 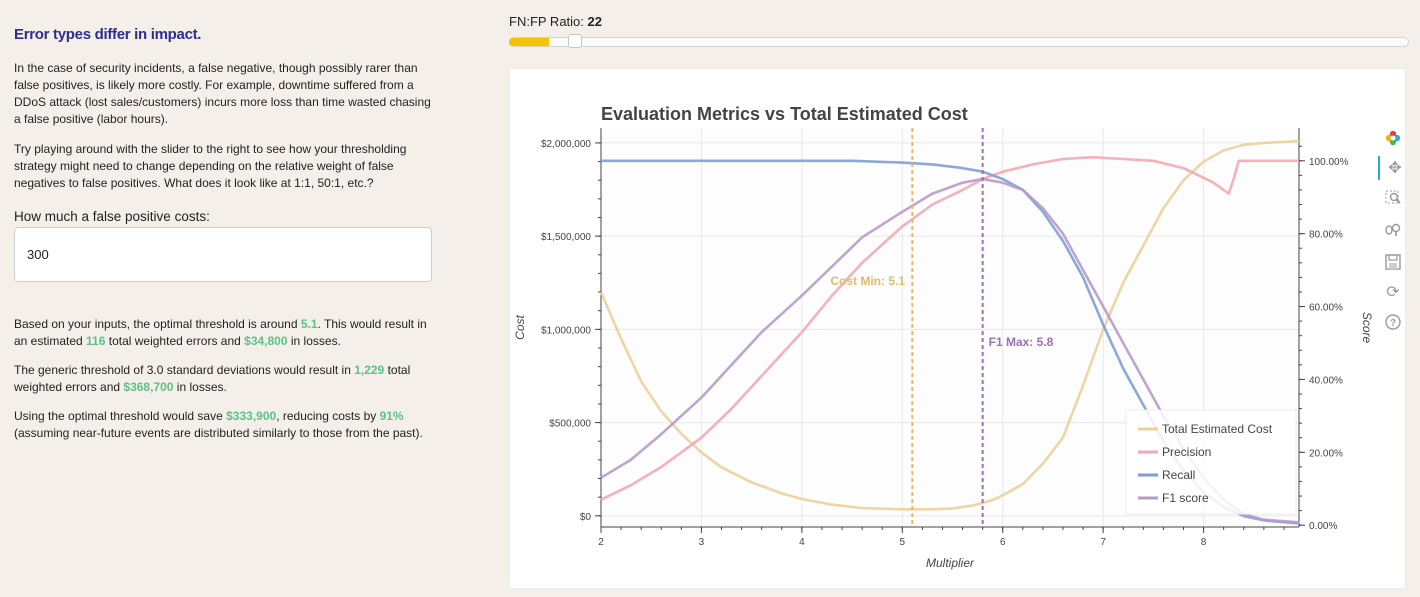 I want to click on y-tick-label: $500,000, so click(x=570, y=424).